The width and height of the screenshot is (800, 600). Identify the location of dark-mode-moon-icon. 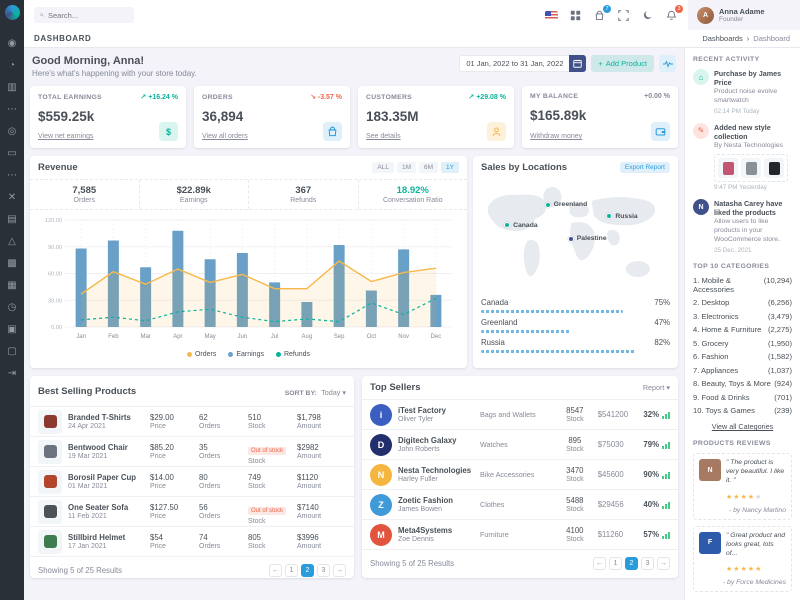
(647, 15).